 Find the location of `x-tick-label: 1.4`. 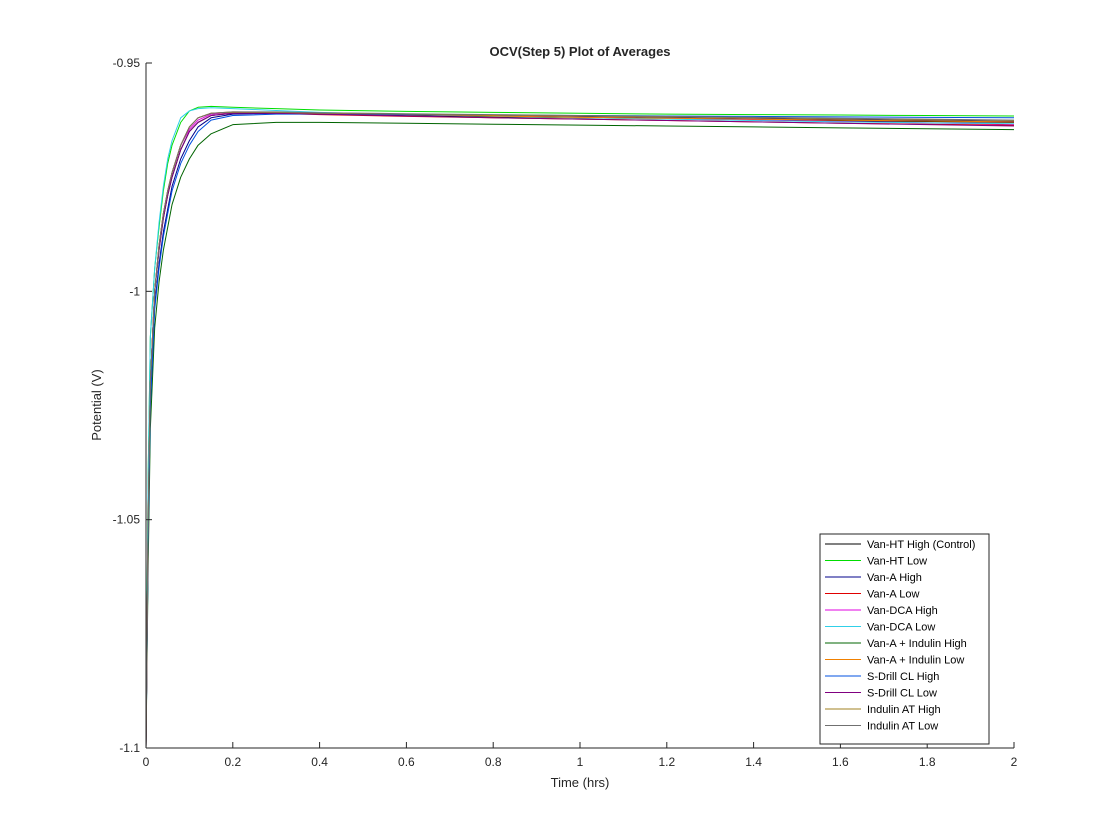

x-tick-label: 1.4 is located at coordinates (753, 762).